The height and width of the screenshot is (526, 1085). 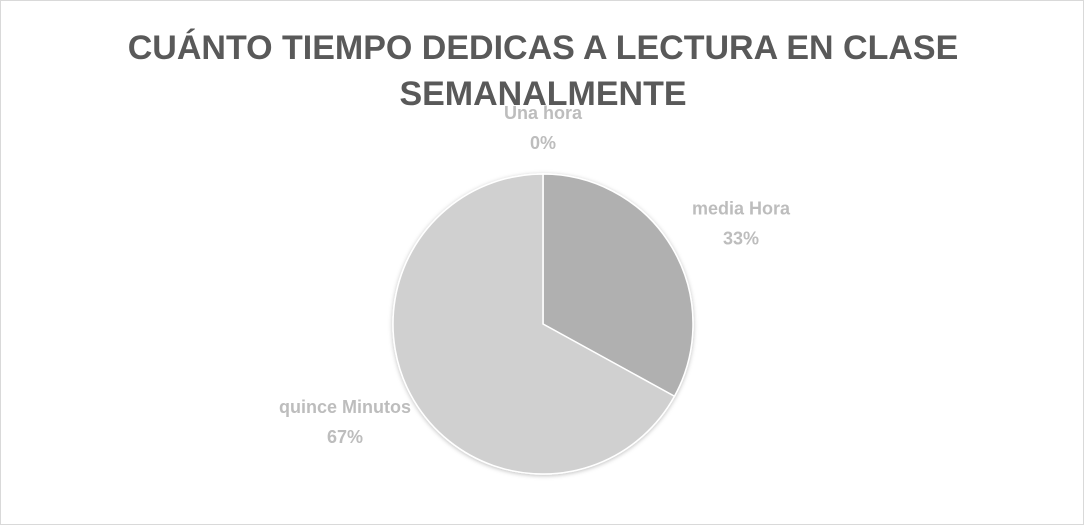 What do you see at coordinates (543, 143) in the screenshot?
I see `slice-value-label: 0%` at bounding box center [543, 143].